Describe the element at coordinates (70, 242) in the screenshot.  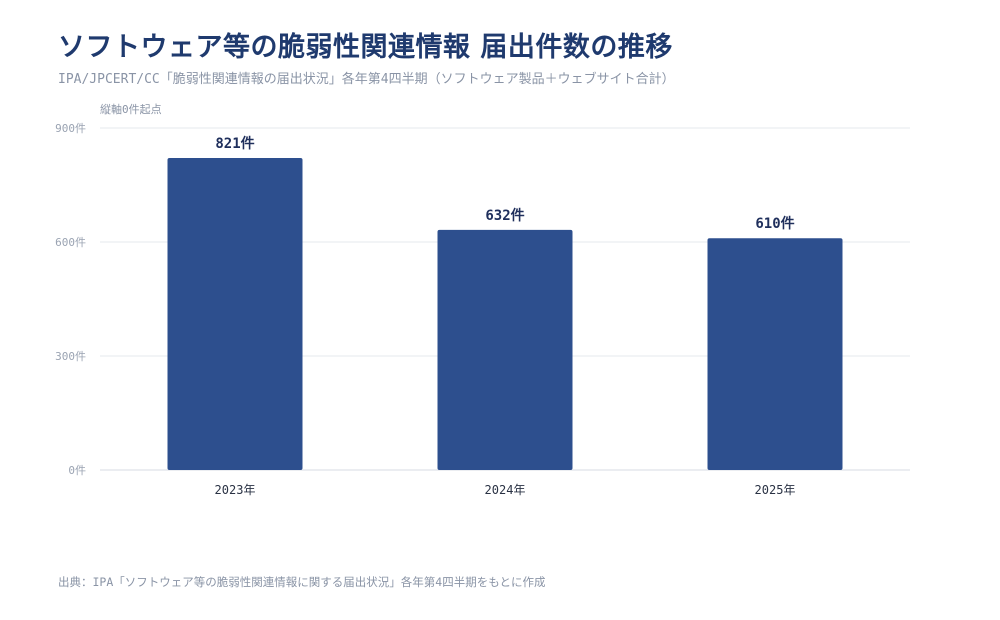
I see `y-tick-label: 600件` at that location.